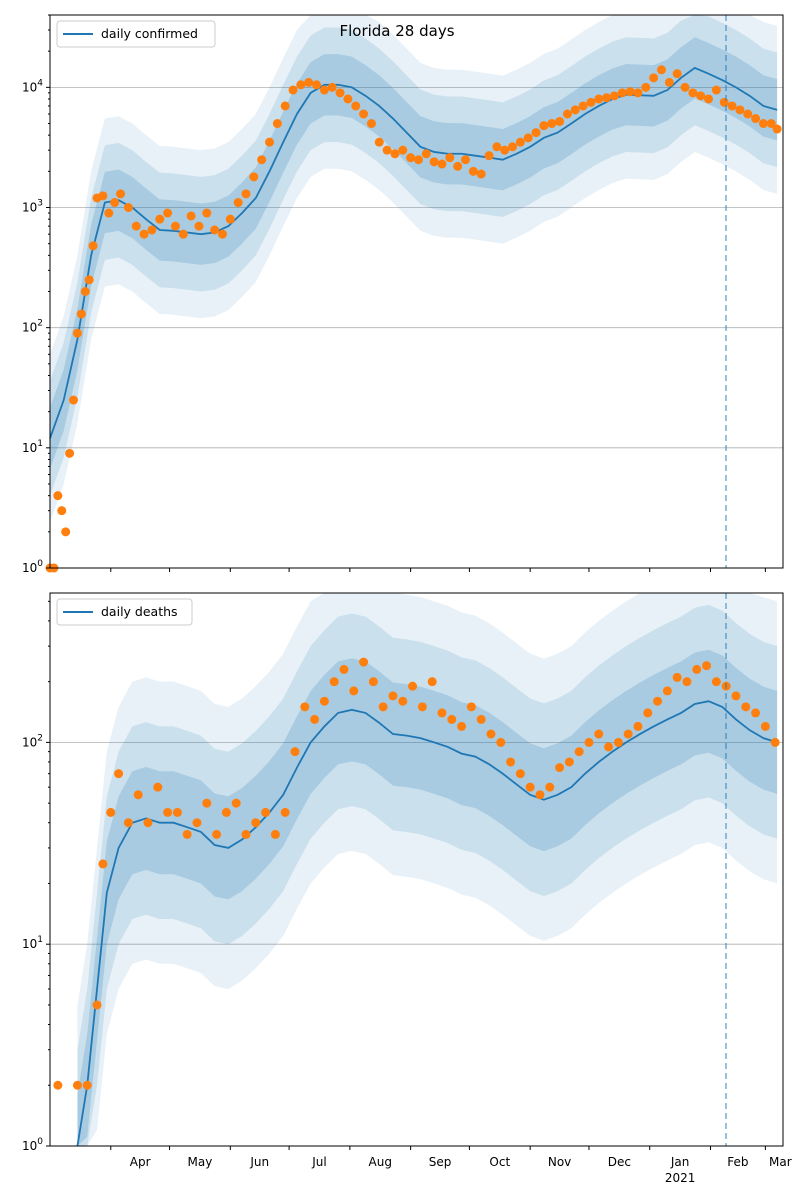  What do you see at coordinates (780, 1162) in the screenshot?
I see `x-tick-label: Mar` at bounding box center [780, 1162].